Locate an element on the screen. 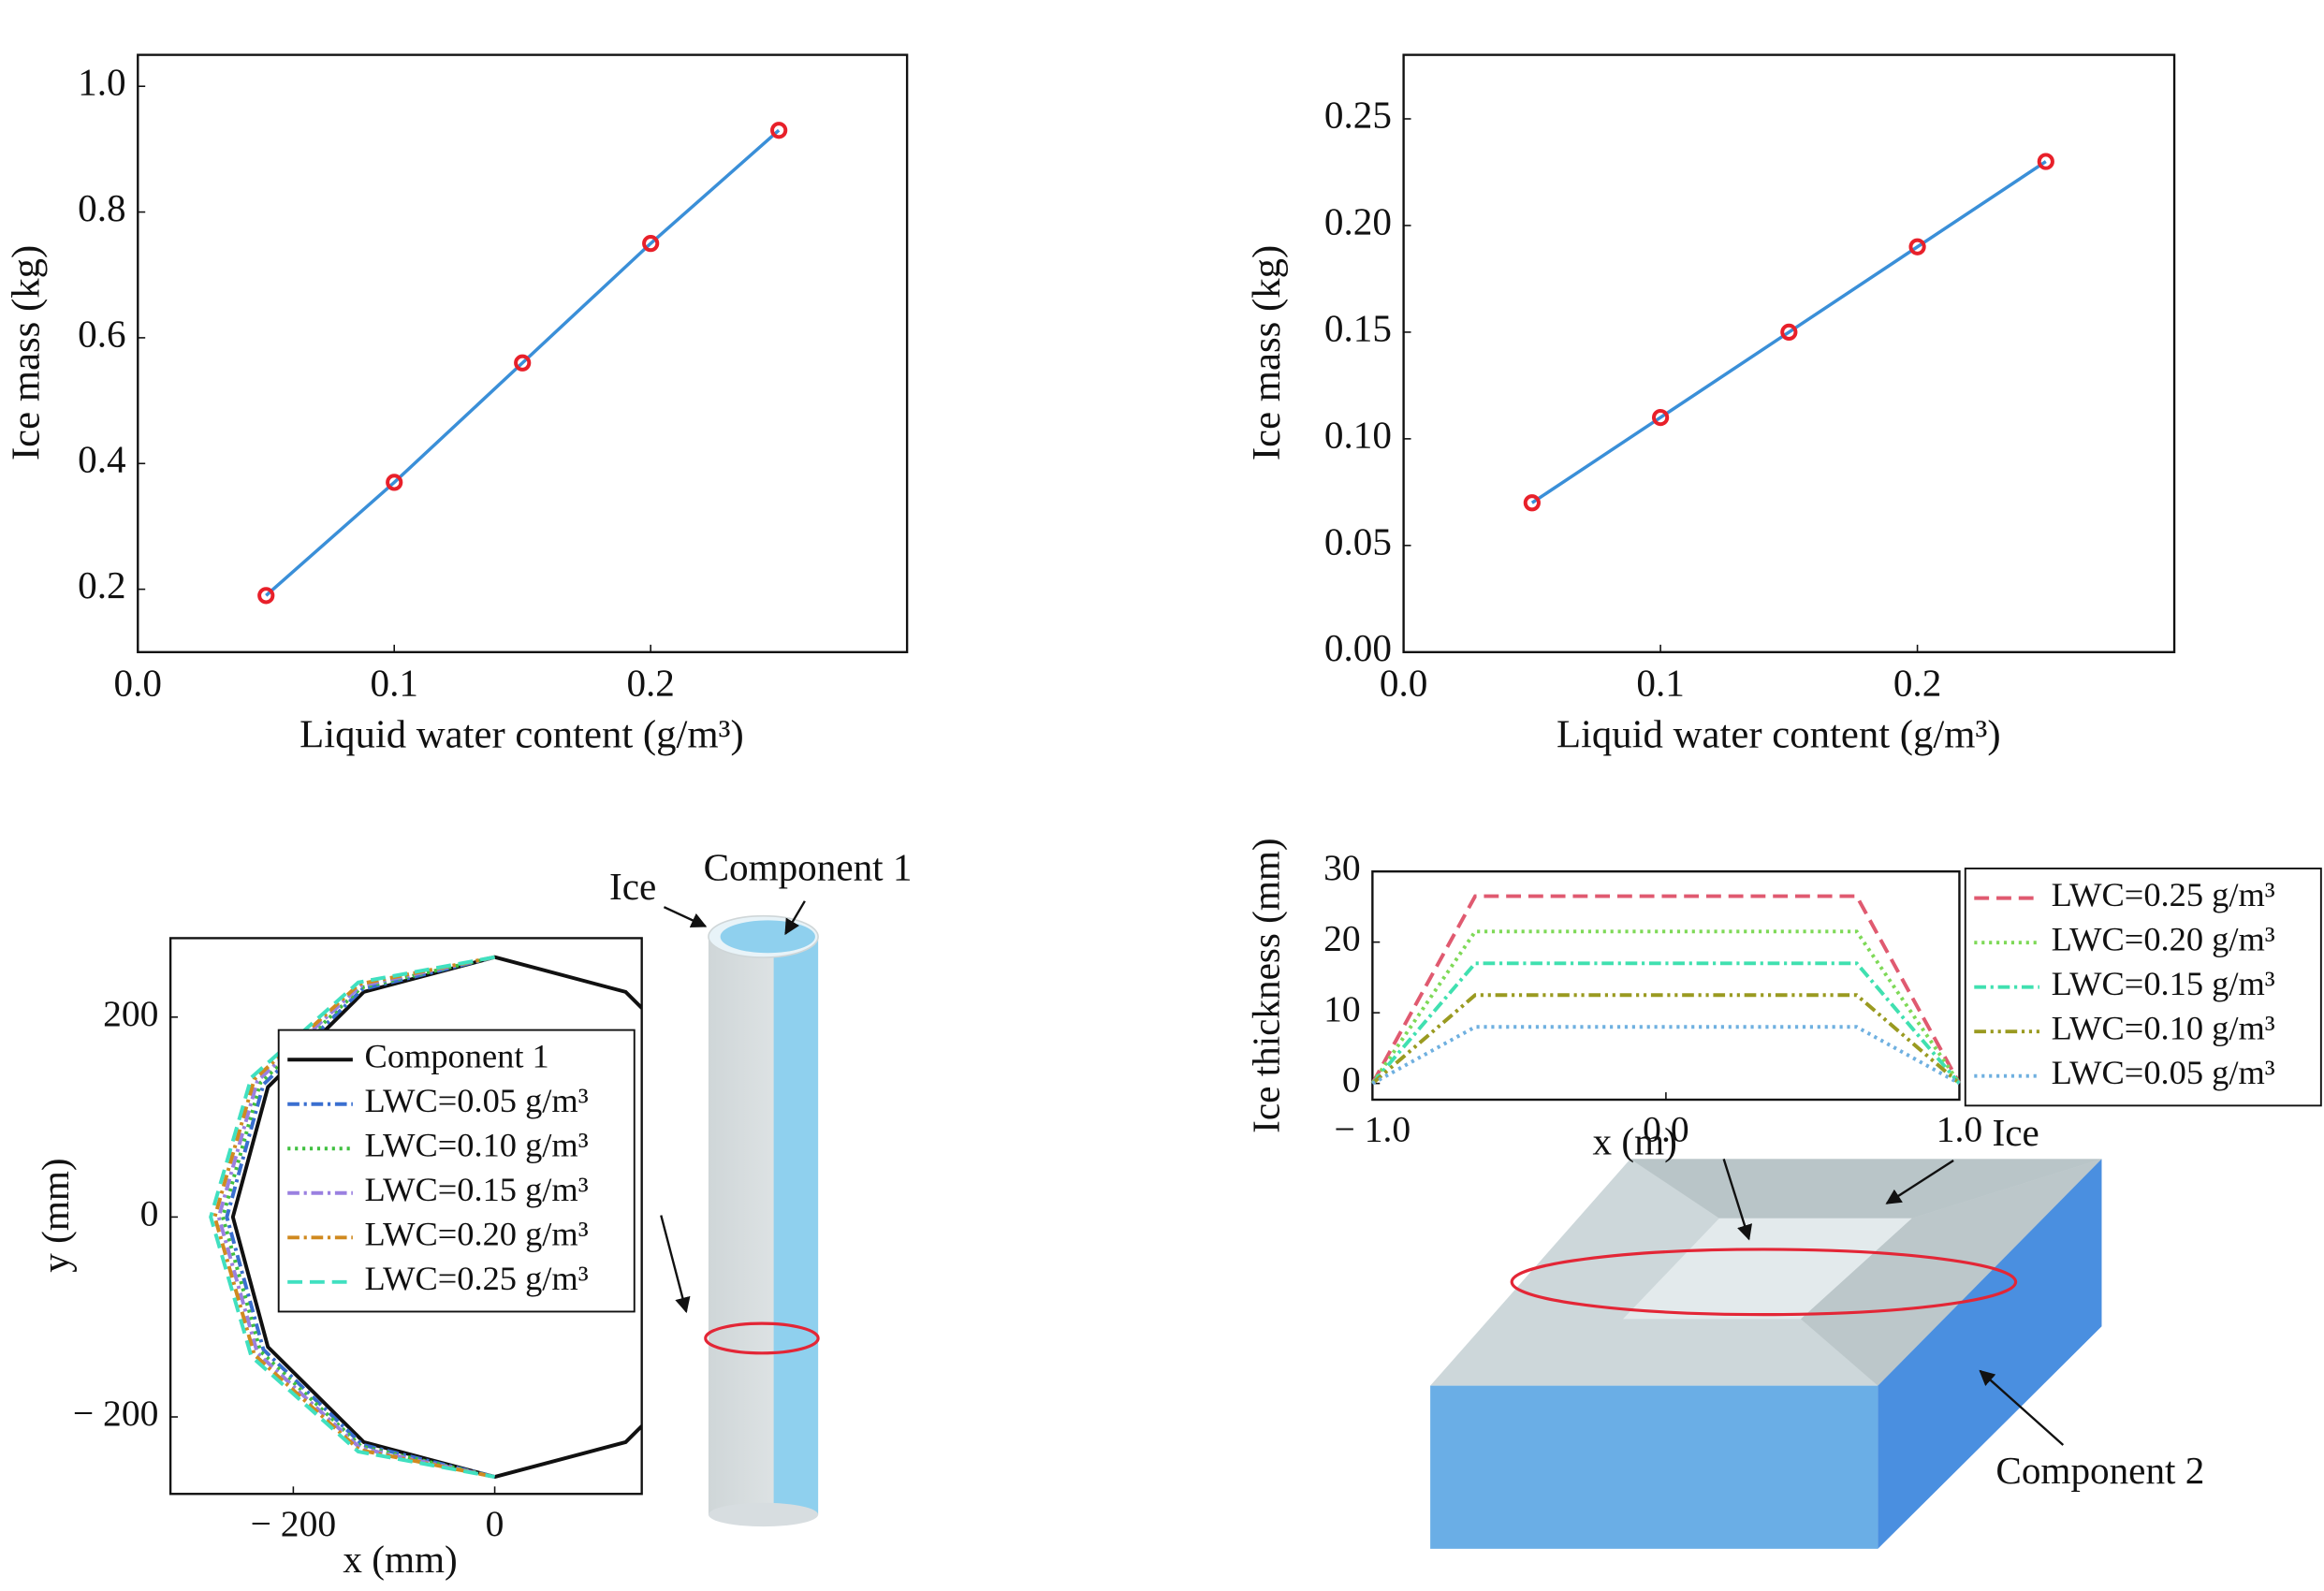 The height and width of the screenshot is (1591, 2324). x-tick-label: − 200 is located at coordinates (294, 1523).